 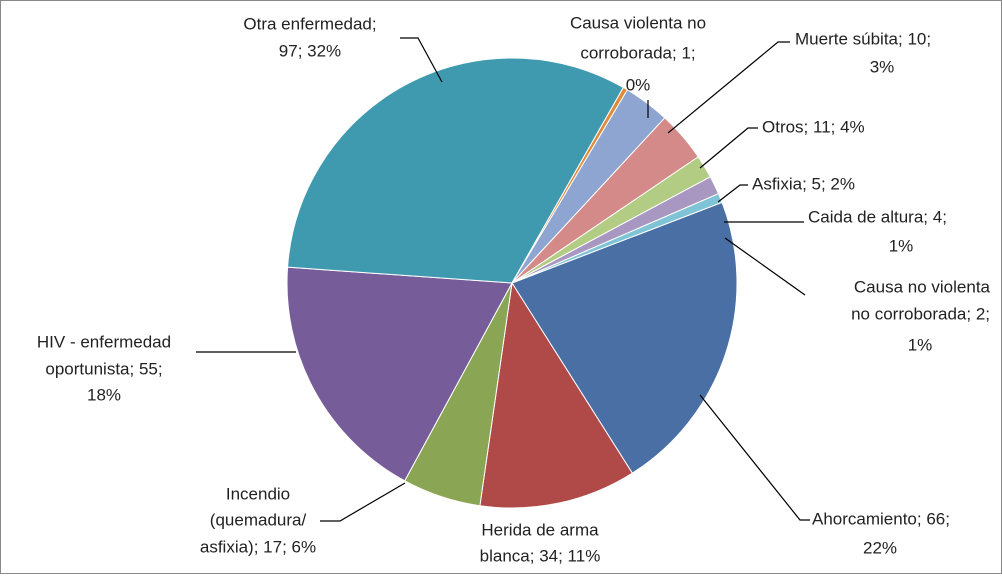 What do you see at coordinates (922, 286) in the screenshot?
I see `data-label: Causa no violenta` at bounding box center [922, 286].